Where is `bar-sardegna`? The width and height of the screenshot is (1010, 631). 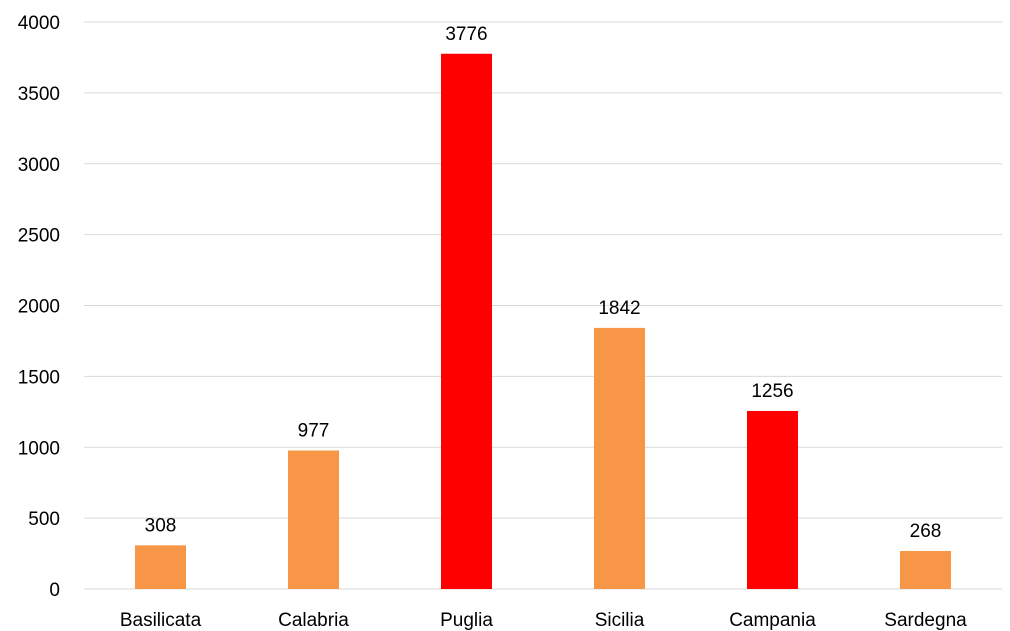
bar-sardegna is located at coordinates (925, 570).